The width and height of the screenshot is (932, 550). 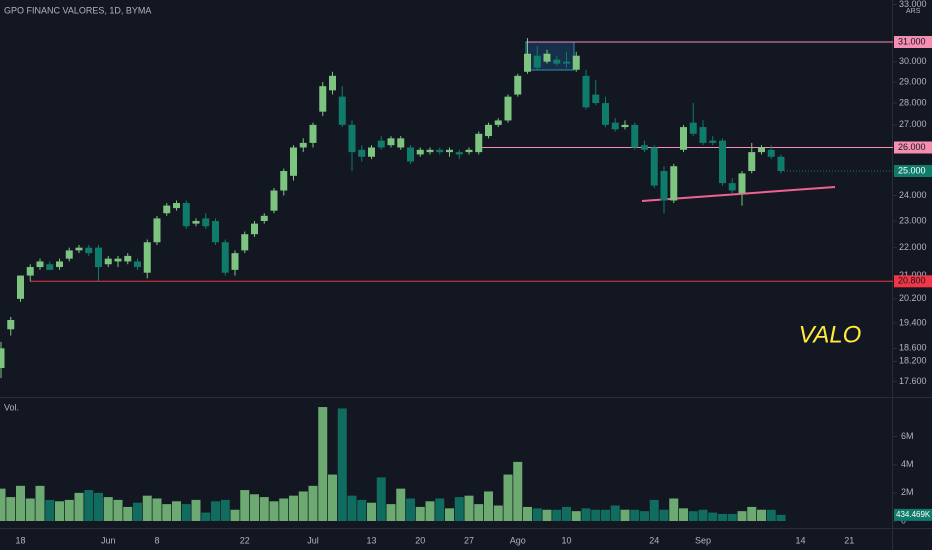 What do you see at coordinates (654, 540) in the screenshot?
I see `x-tick-label: 24` at bounding box center [654, 540].